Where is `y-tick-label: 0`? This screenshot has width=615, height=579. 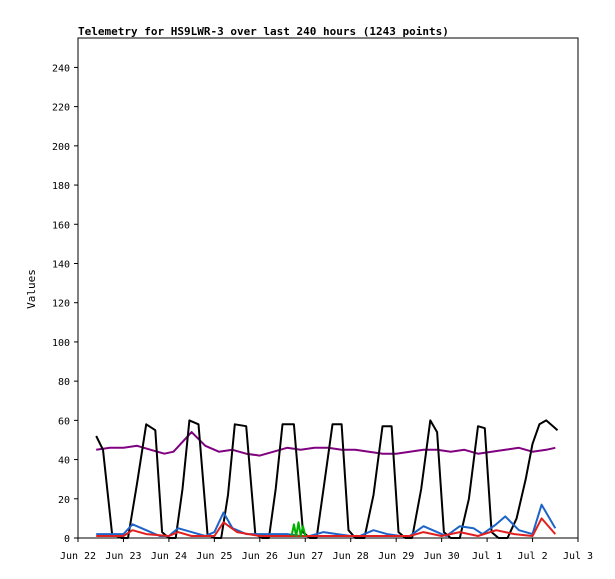
y-tick-label: 0 is located at coordinates (67, 539).